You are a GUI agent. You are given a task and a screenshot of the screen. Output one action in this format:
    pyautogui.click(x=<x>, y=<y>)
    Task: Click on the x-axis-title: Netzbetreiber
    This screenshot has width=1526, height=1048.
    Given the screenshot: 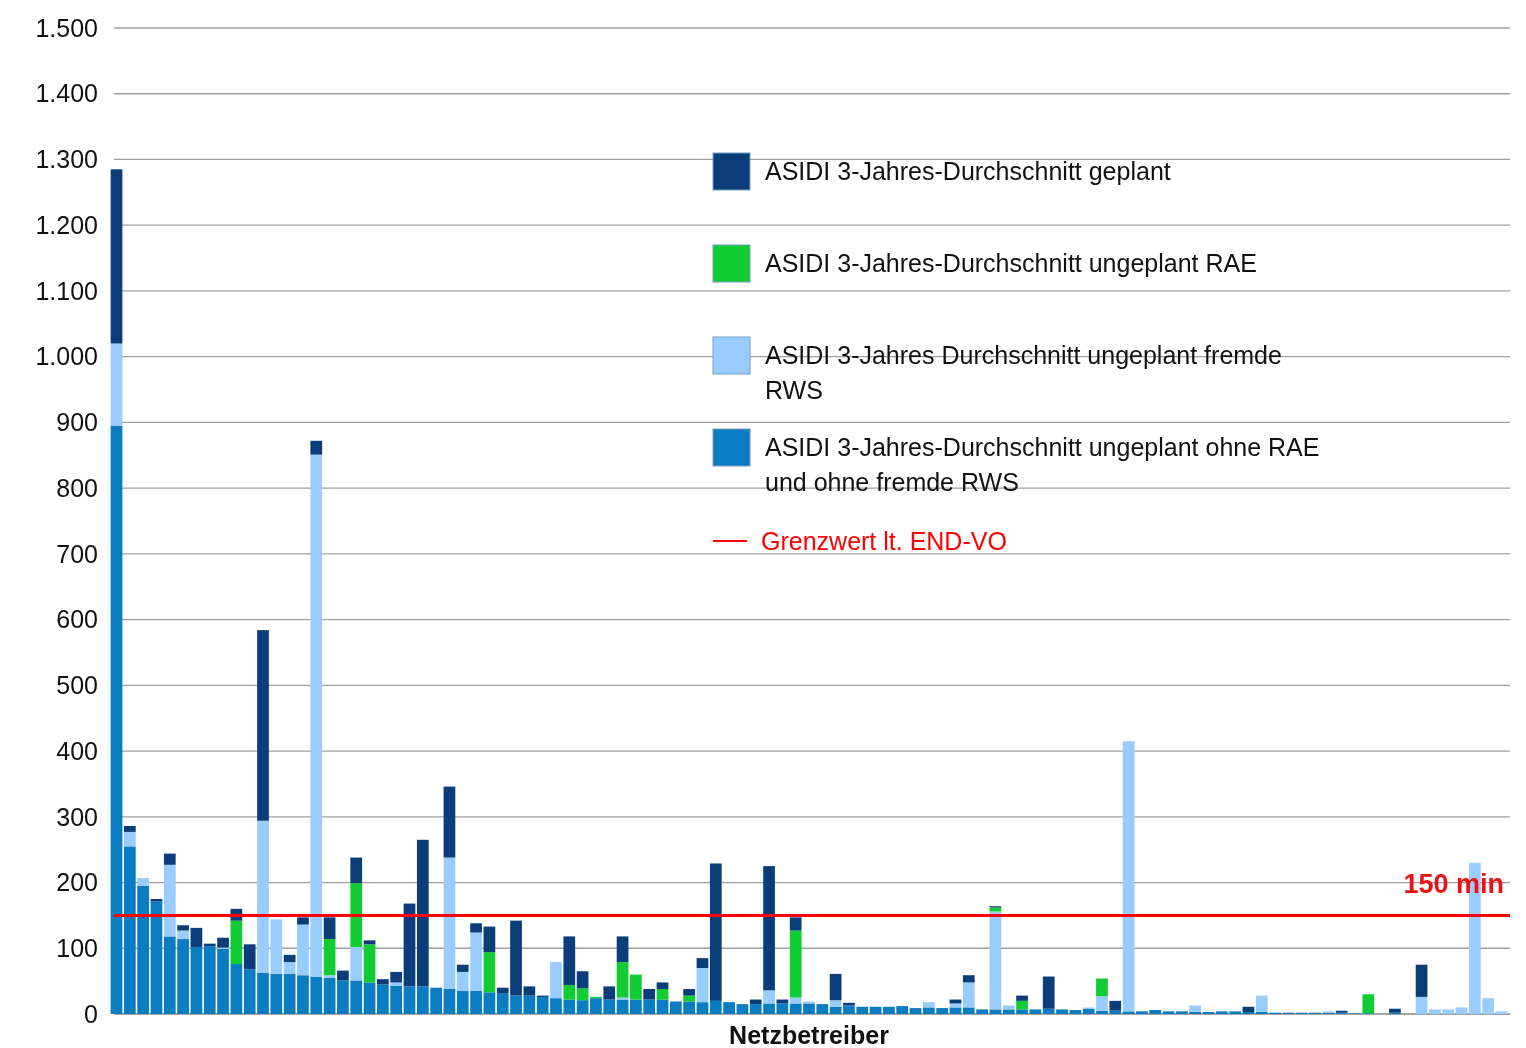 What is the action you would take?
    pyautogui.click(x=809, y=1034)
    